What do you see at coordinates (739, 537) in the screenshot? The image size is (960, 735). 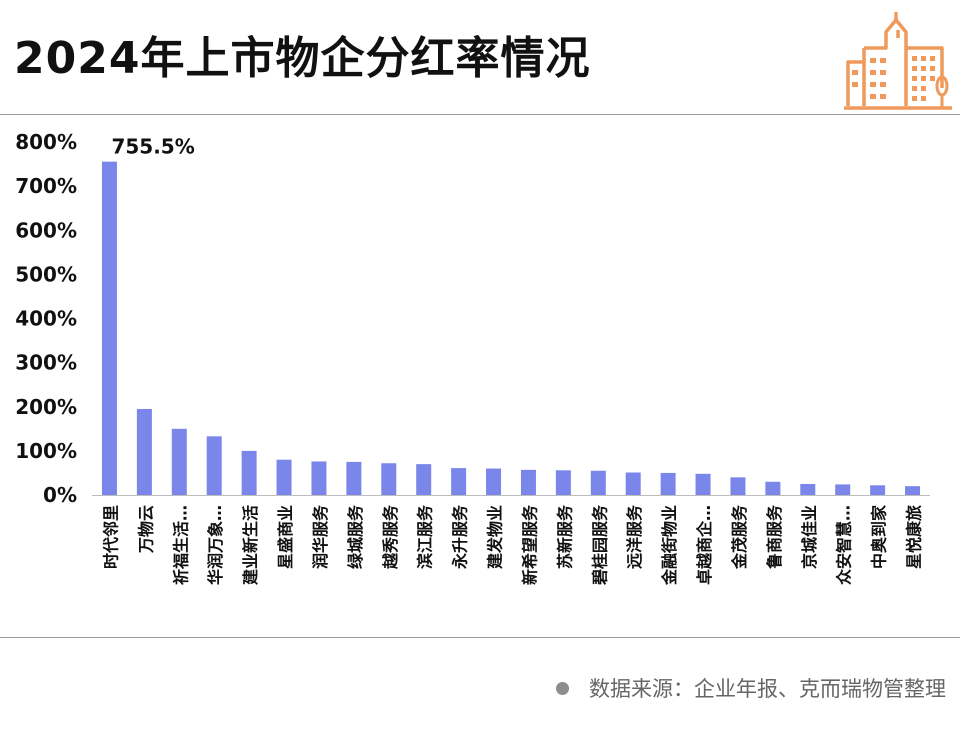 I see `x-tick-label: 金茂服务` at bounding box center [739, 537].